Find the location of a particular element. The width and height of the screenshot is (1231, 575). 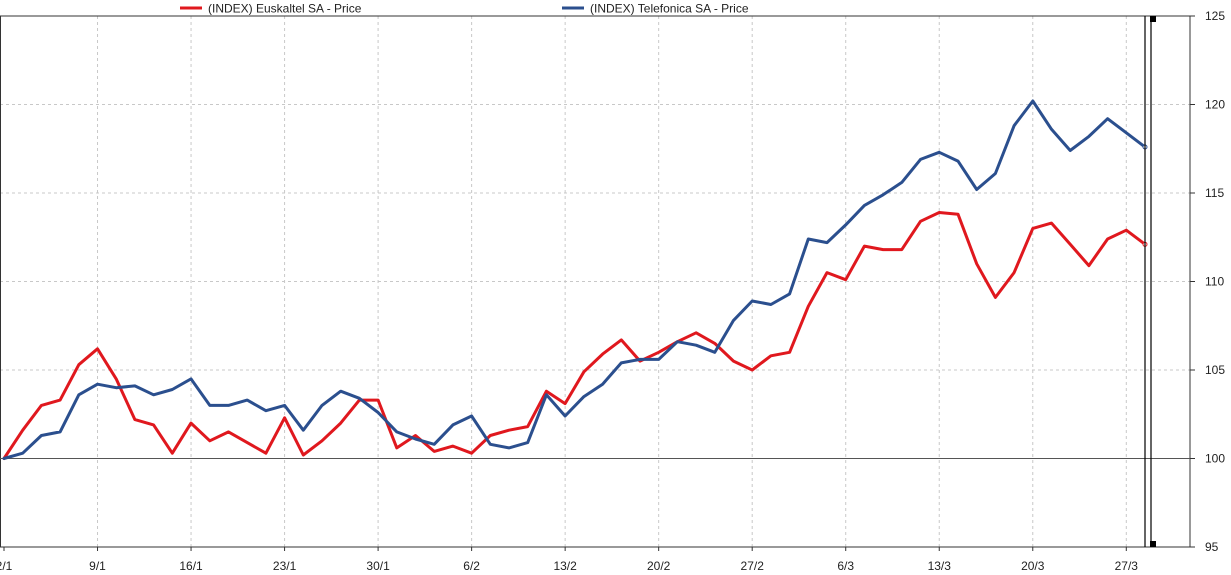

cursor-handle-top is located at coordinates (1153, 19).